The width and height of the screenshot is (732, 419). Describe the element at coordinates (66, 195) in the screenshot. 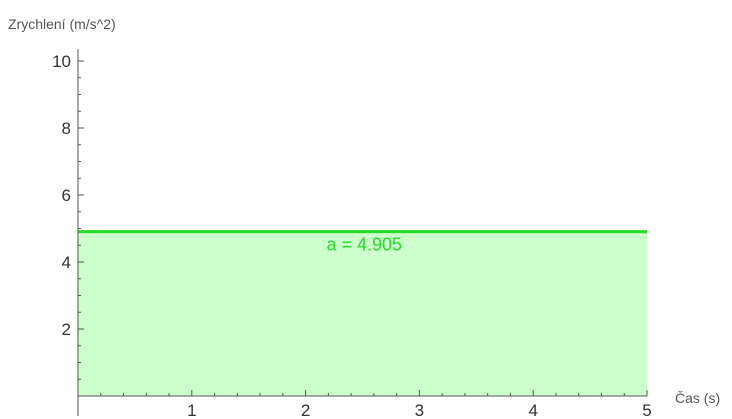

I see `y-tick-label: 6` at that location.